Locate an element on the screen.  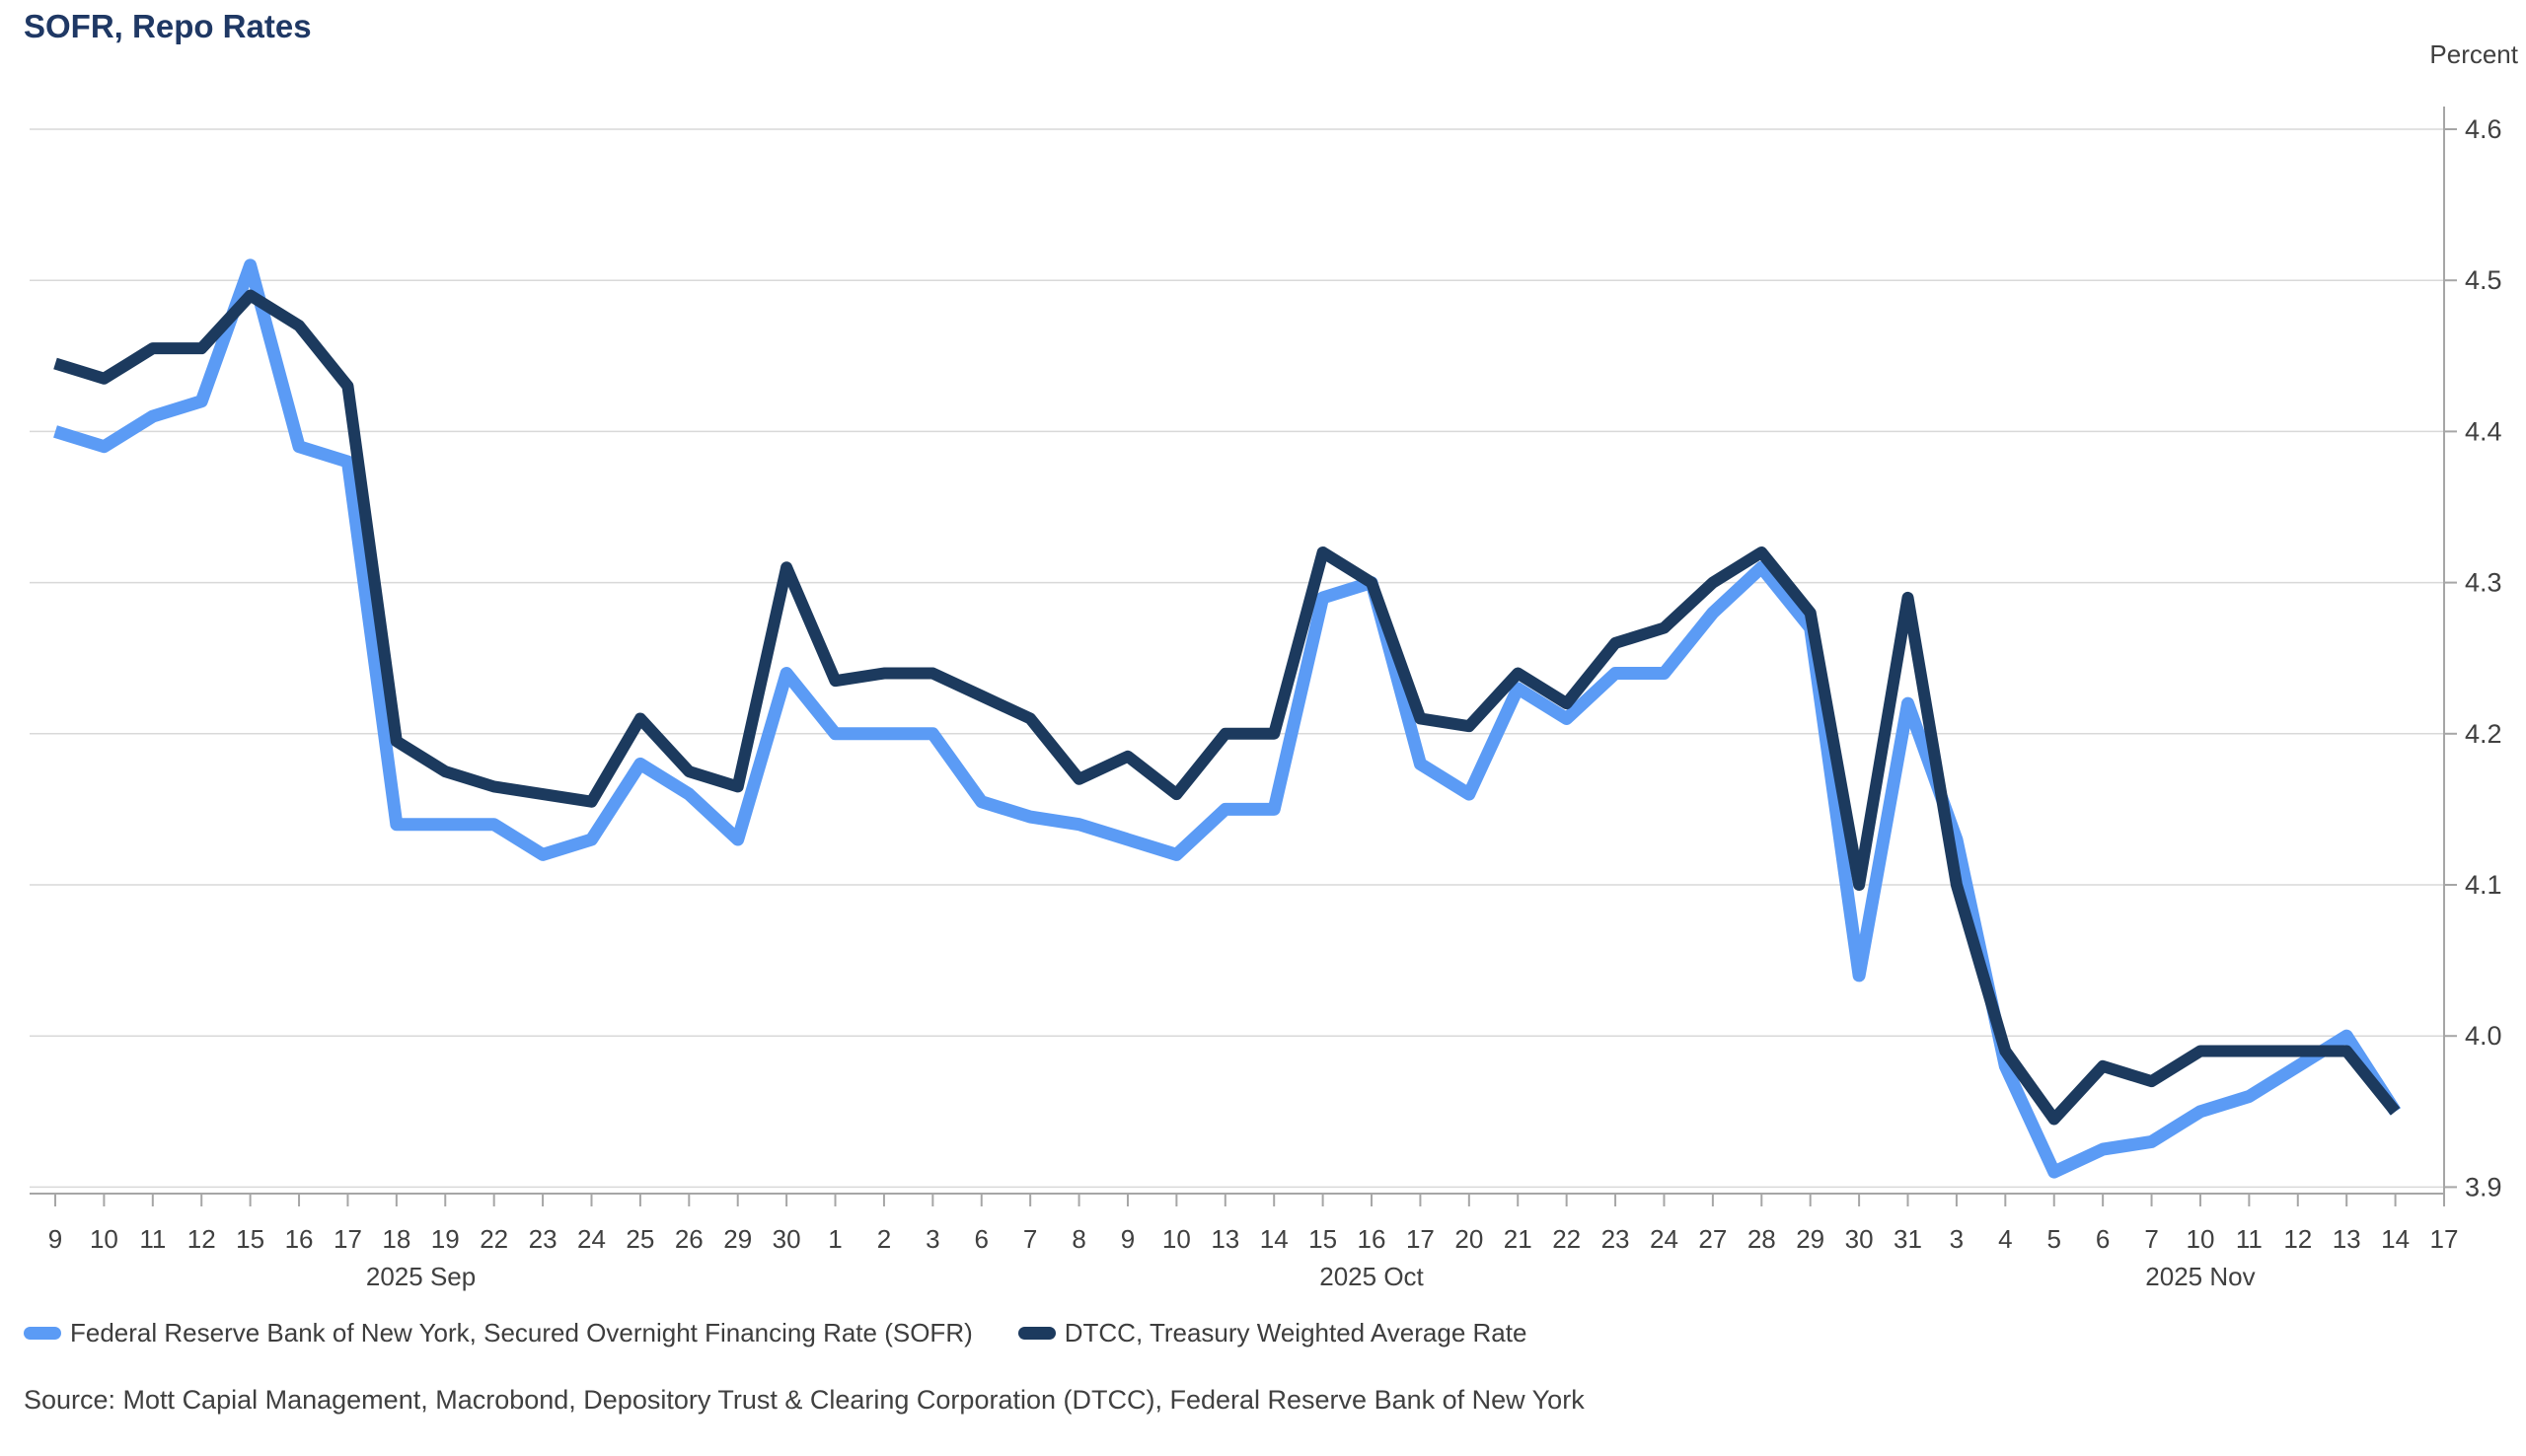
y-axis-tick-label: 4.3 is located at coordinates (2483, 583).